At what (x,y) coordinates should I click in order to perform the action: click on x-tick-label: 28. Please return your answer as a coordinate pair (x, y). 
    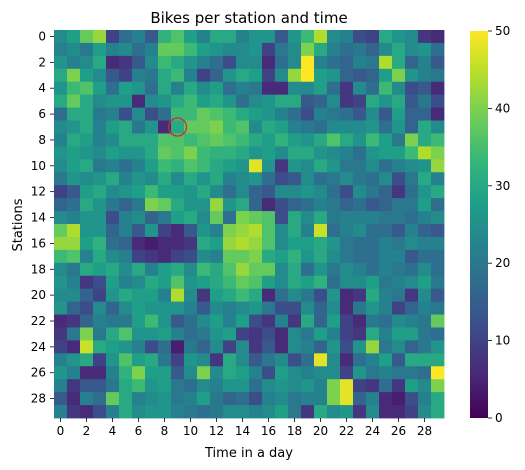
    Looking at the image, I should click on (424, 431).